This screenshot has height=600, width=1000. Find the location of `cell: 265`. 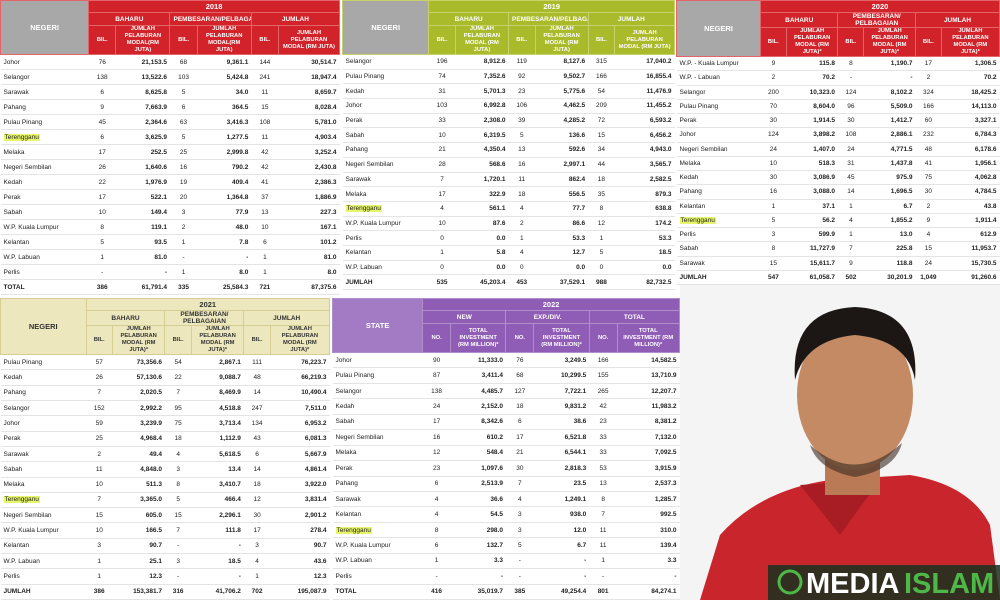

cell: 265 is located at coordinates (603, 391).